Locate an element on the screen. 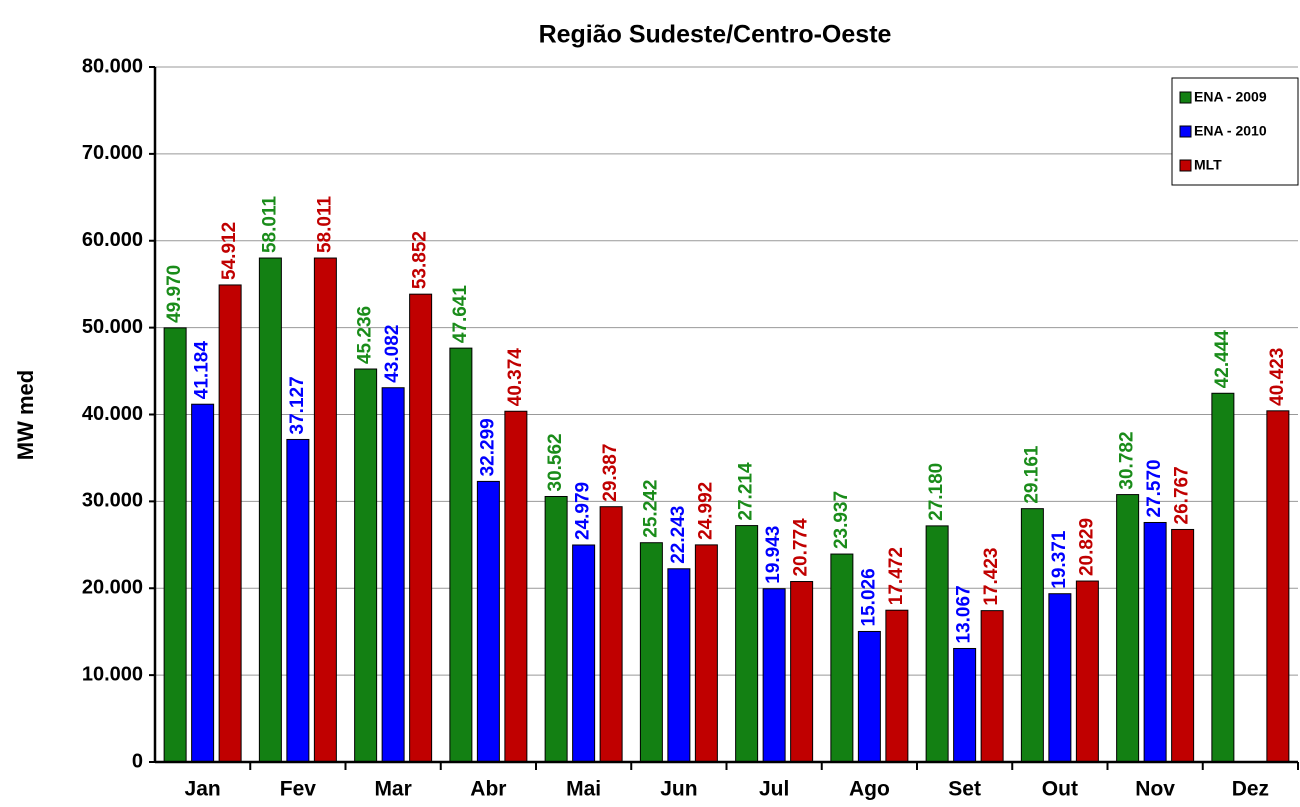 Image resolution: width=1300 pixels, height=807 pixels. value-label: 47.641 is located at coordinates (460, 314).